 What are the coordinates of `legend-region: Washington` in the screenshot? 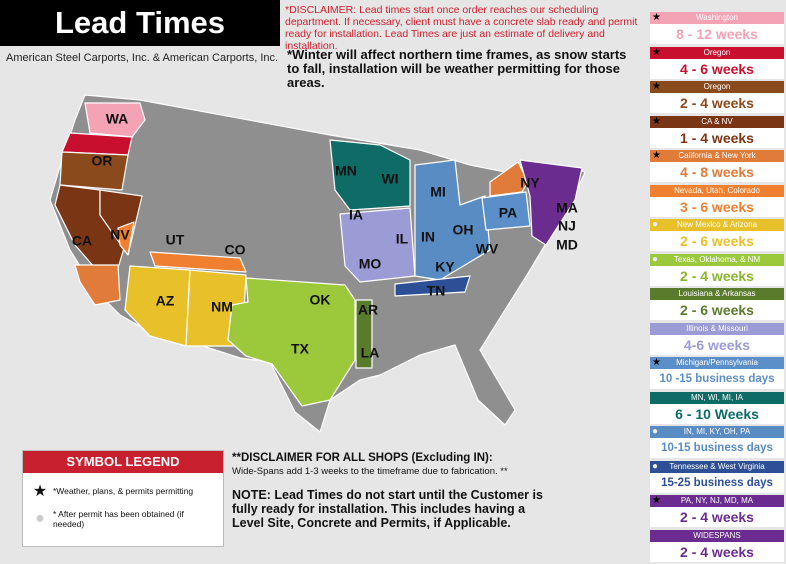 It's located at (717, 17).